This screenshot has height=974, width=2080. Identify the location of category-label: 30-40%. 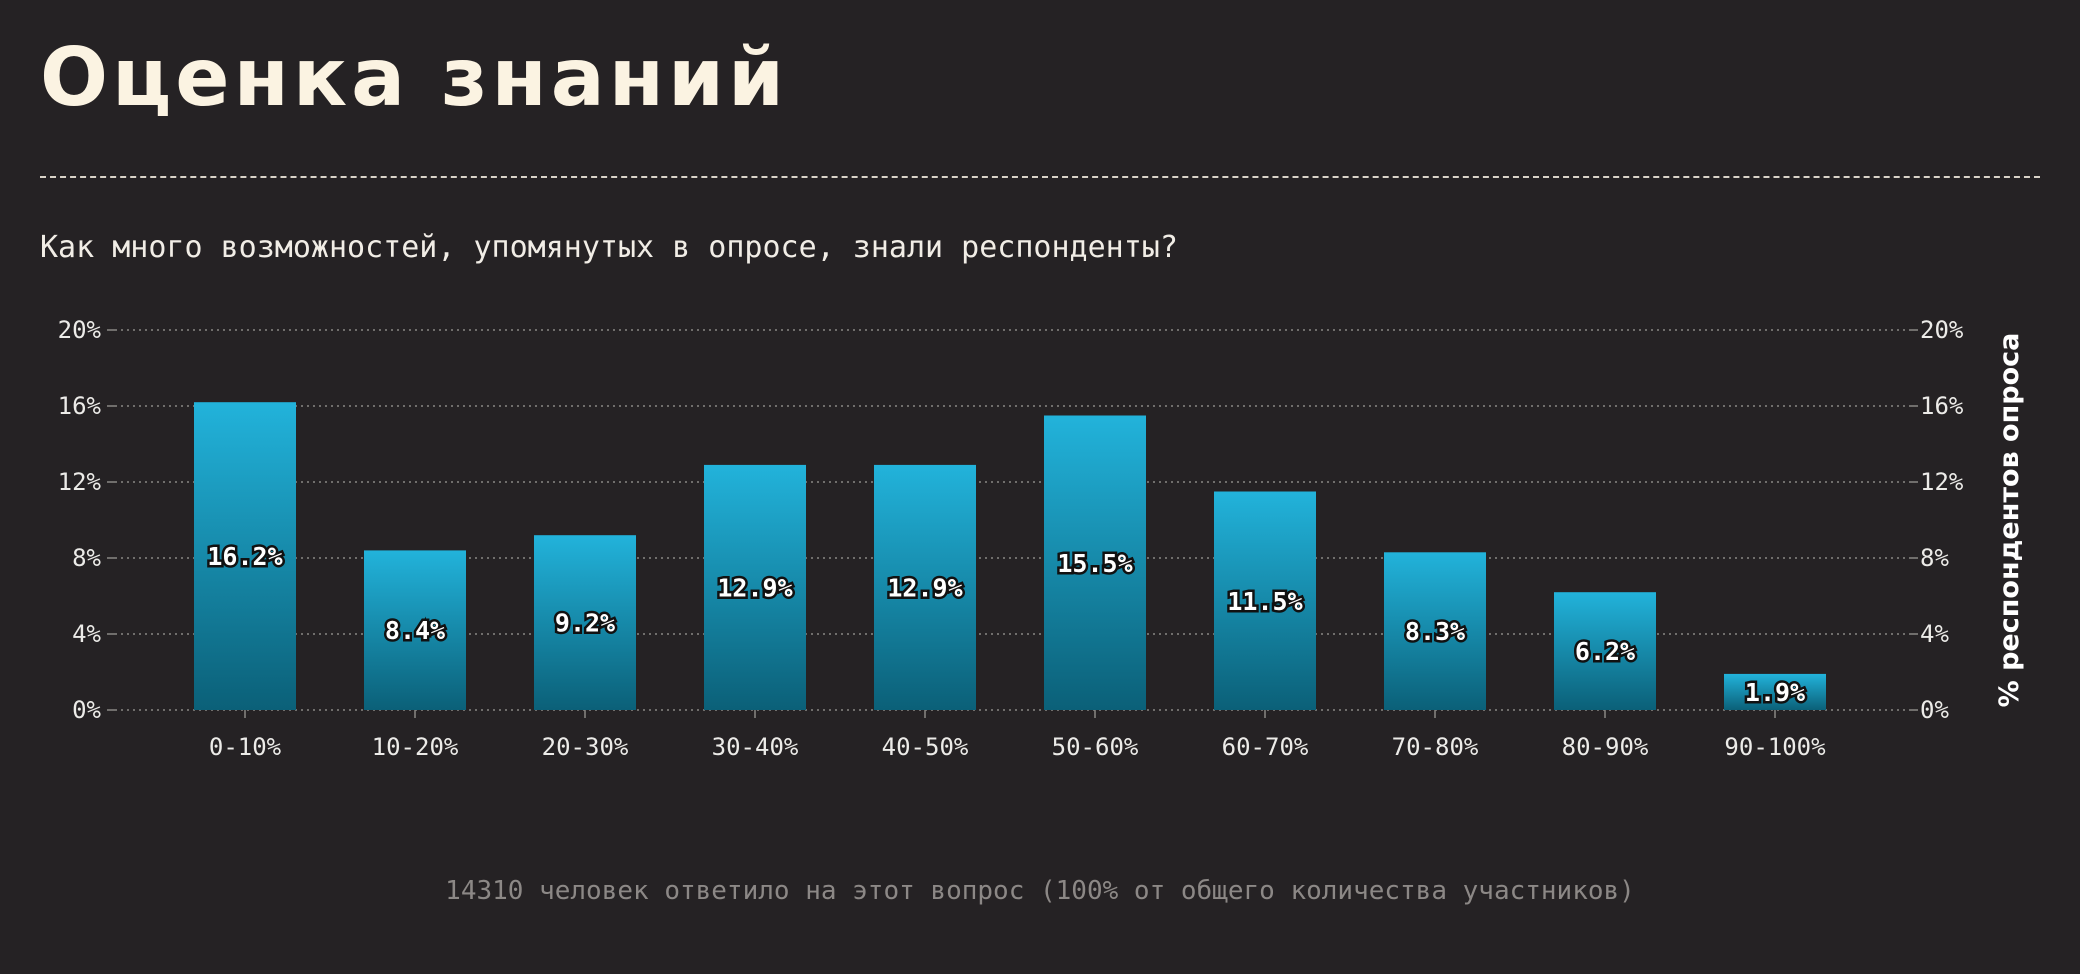
(755, 747).